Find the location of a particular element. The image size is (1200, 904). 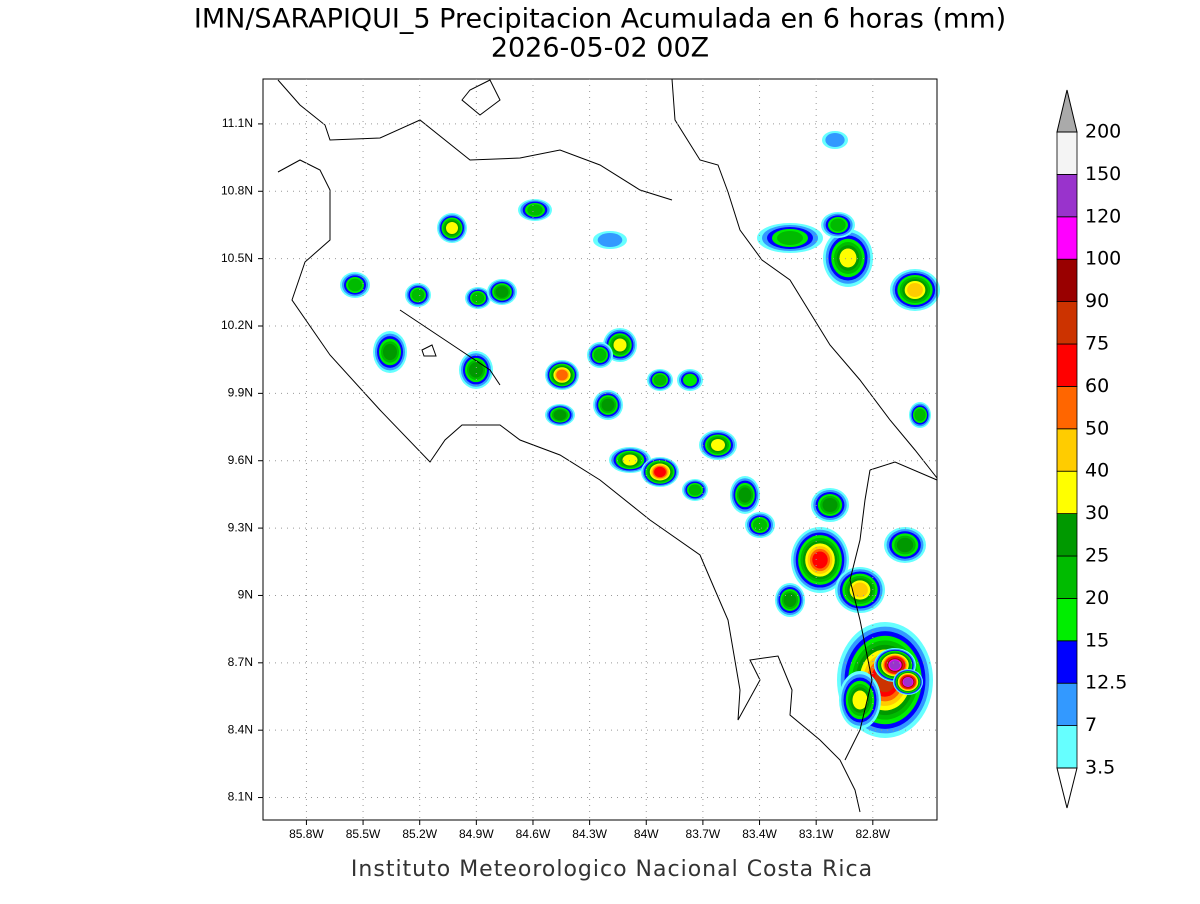

colorbar: 3.5 7 12.5 15 20 25 30 40 50 60 75 90 100 120 150 200 is located at coordinates (1091, 449).